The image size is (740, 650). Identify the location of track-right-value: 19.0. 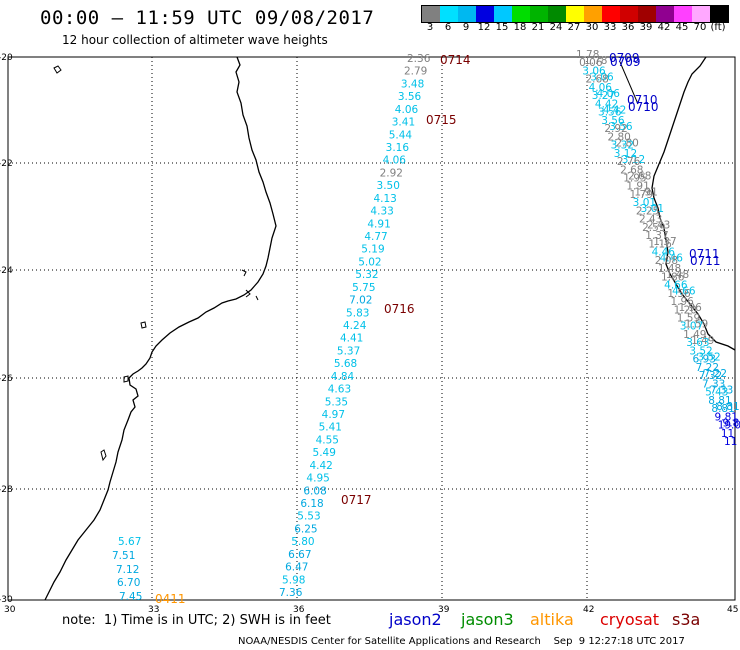
(729, 426).